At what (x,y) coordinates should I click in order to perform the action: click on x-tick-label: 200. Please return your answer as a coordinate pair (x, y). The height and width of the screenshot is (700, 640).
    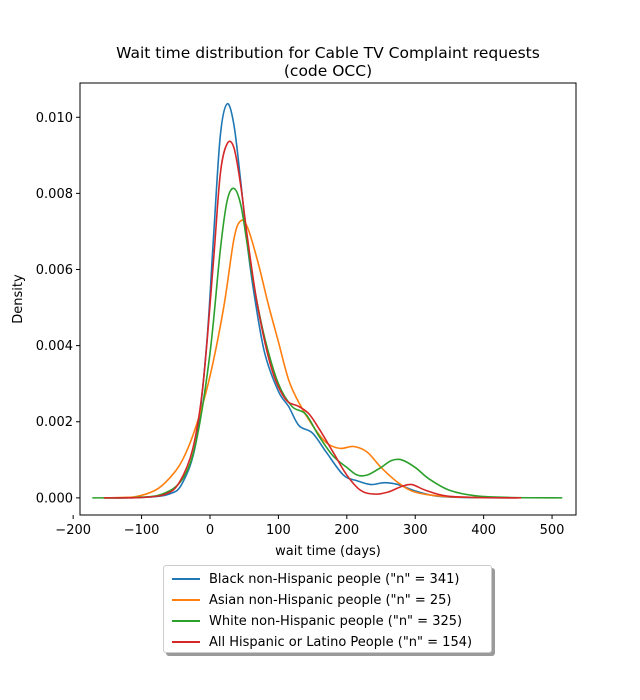
    Looking at the image, I should click on (346, 530).